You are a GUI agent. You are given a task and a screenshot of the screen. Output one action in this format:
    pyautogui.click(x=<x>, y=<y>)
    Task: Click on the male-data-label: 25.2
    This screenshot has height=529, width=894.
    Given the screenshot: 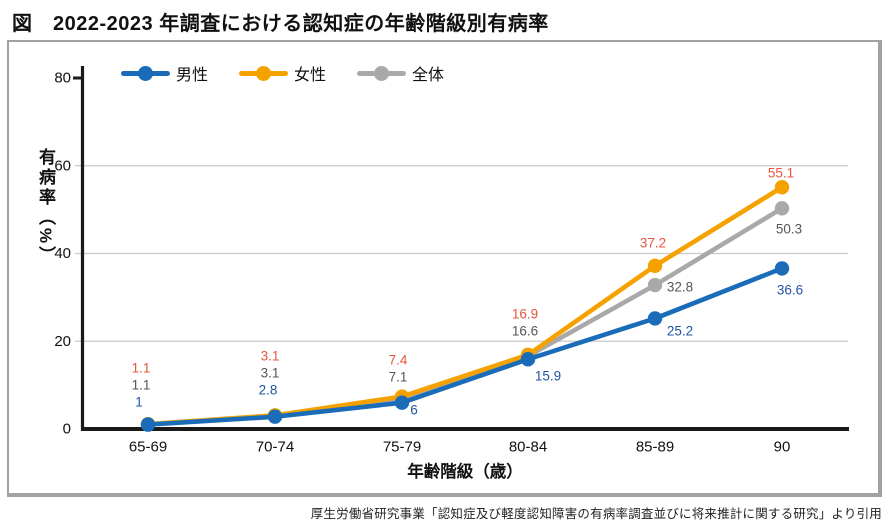 What is the action you would take?
    pyautogui.click(x=680, y=331)
    